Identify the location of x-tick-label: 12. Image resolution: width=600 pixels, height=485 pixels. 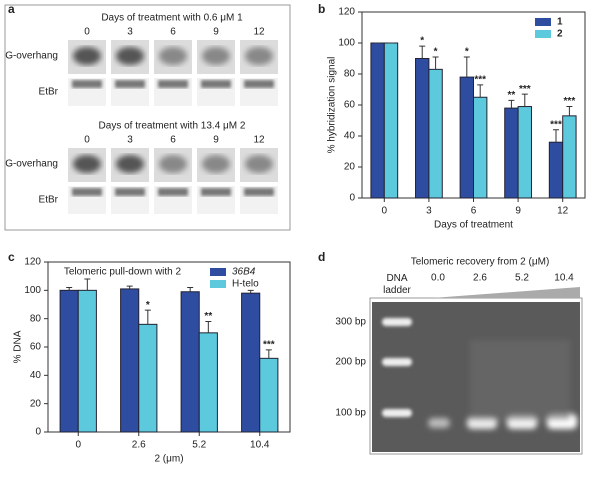
(563, 211).